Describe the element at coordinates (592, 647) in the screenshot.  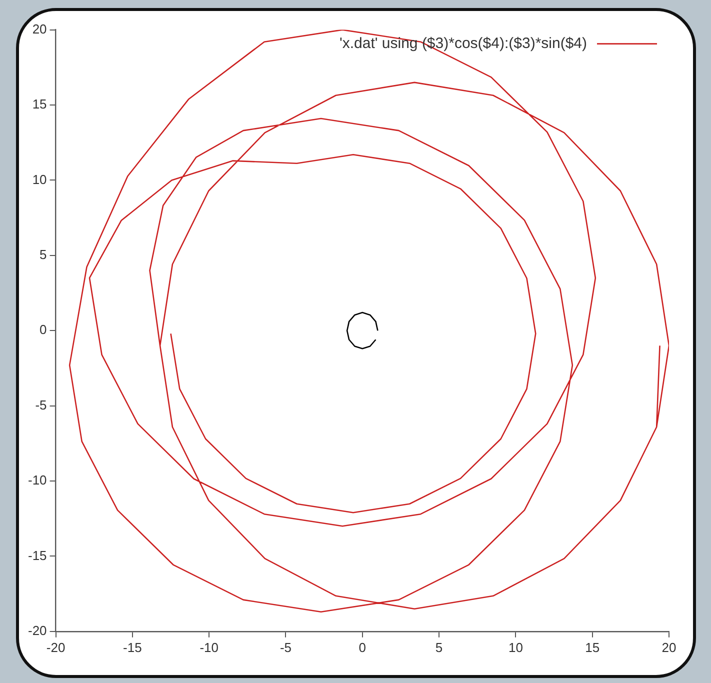
I see `x-tick-label: 15` at that location.